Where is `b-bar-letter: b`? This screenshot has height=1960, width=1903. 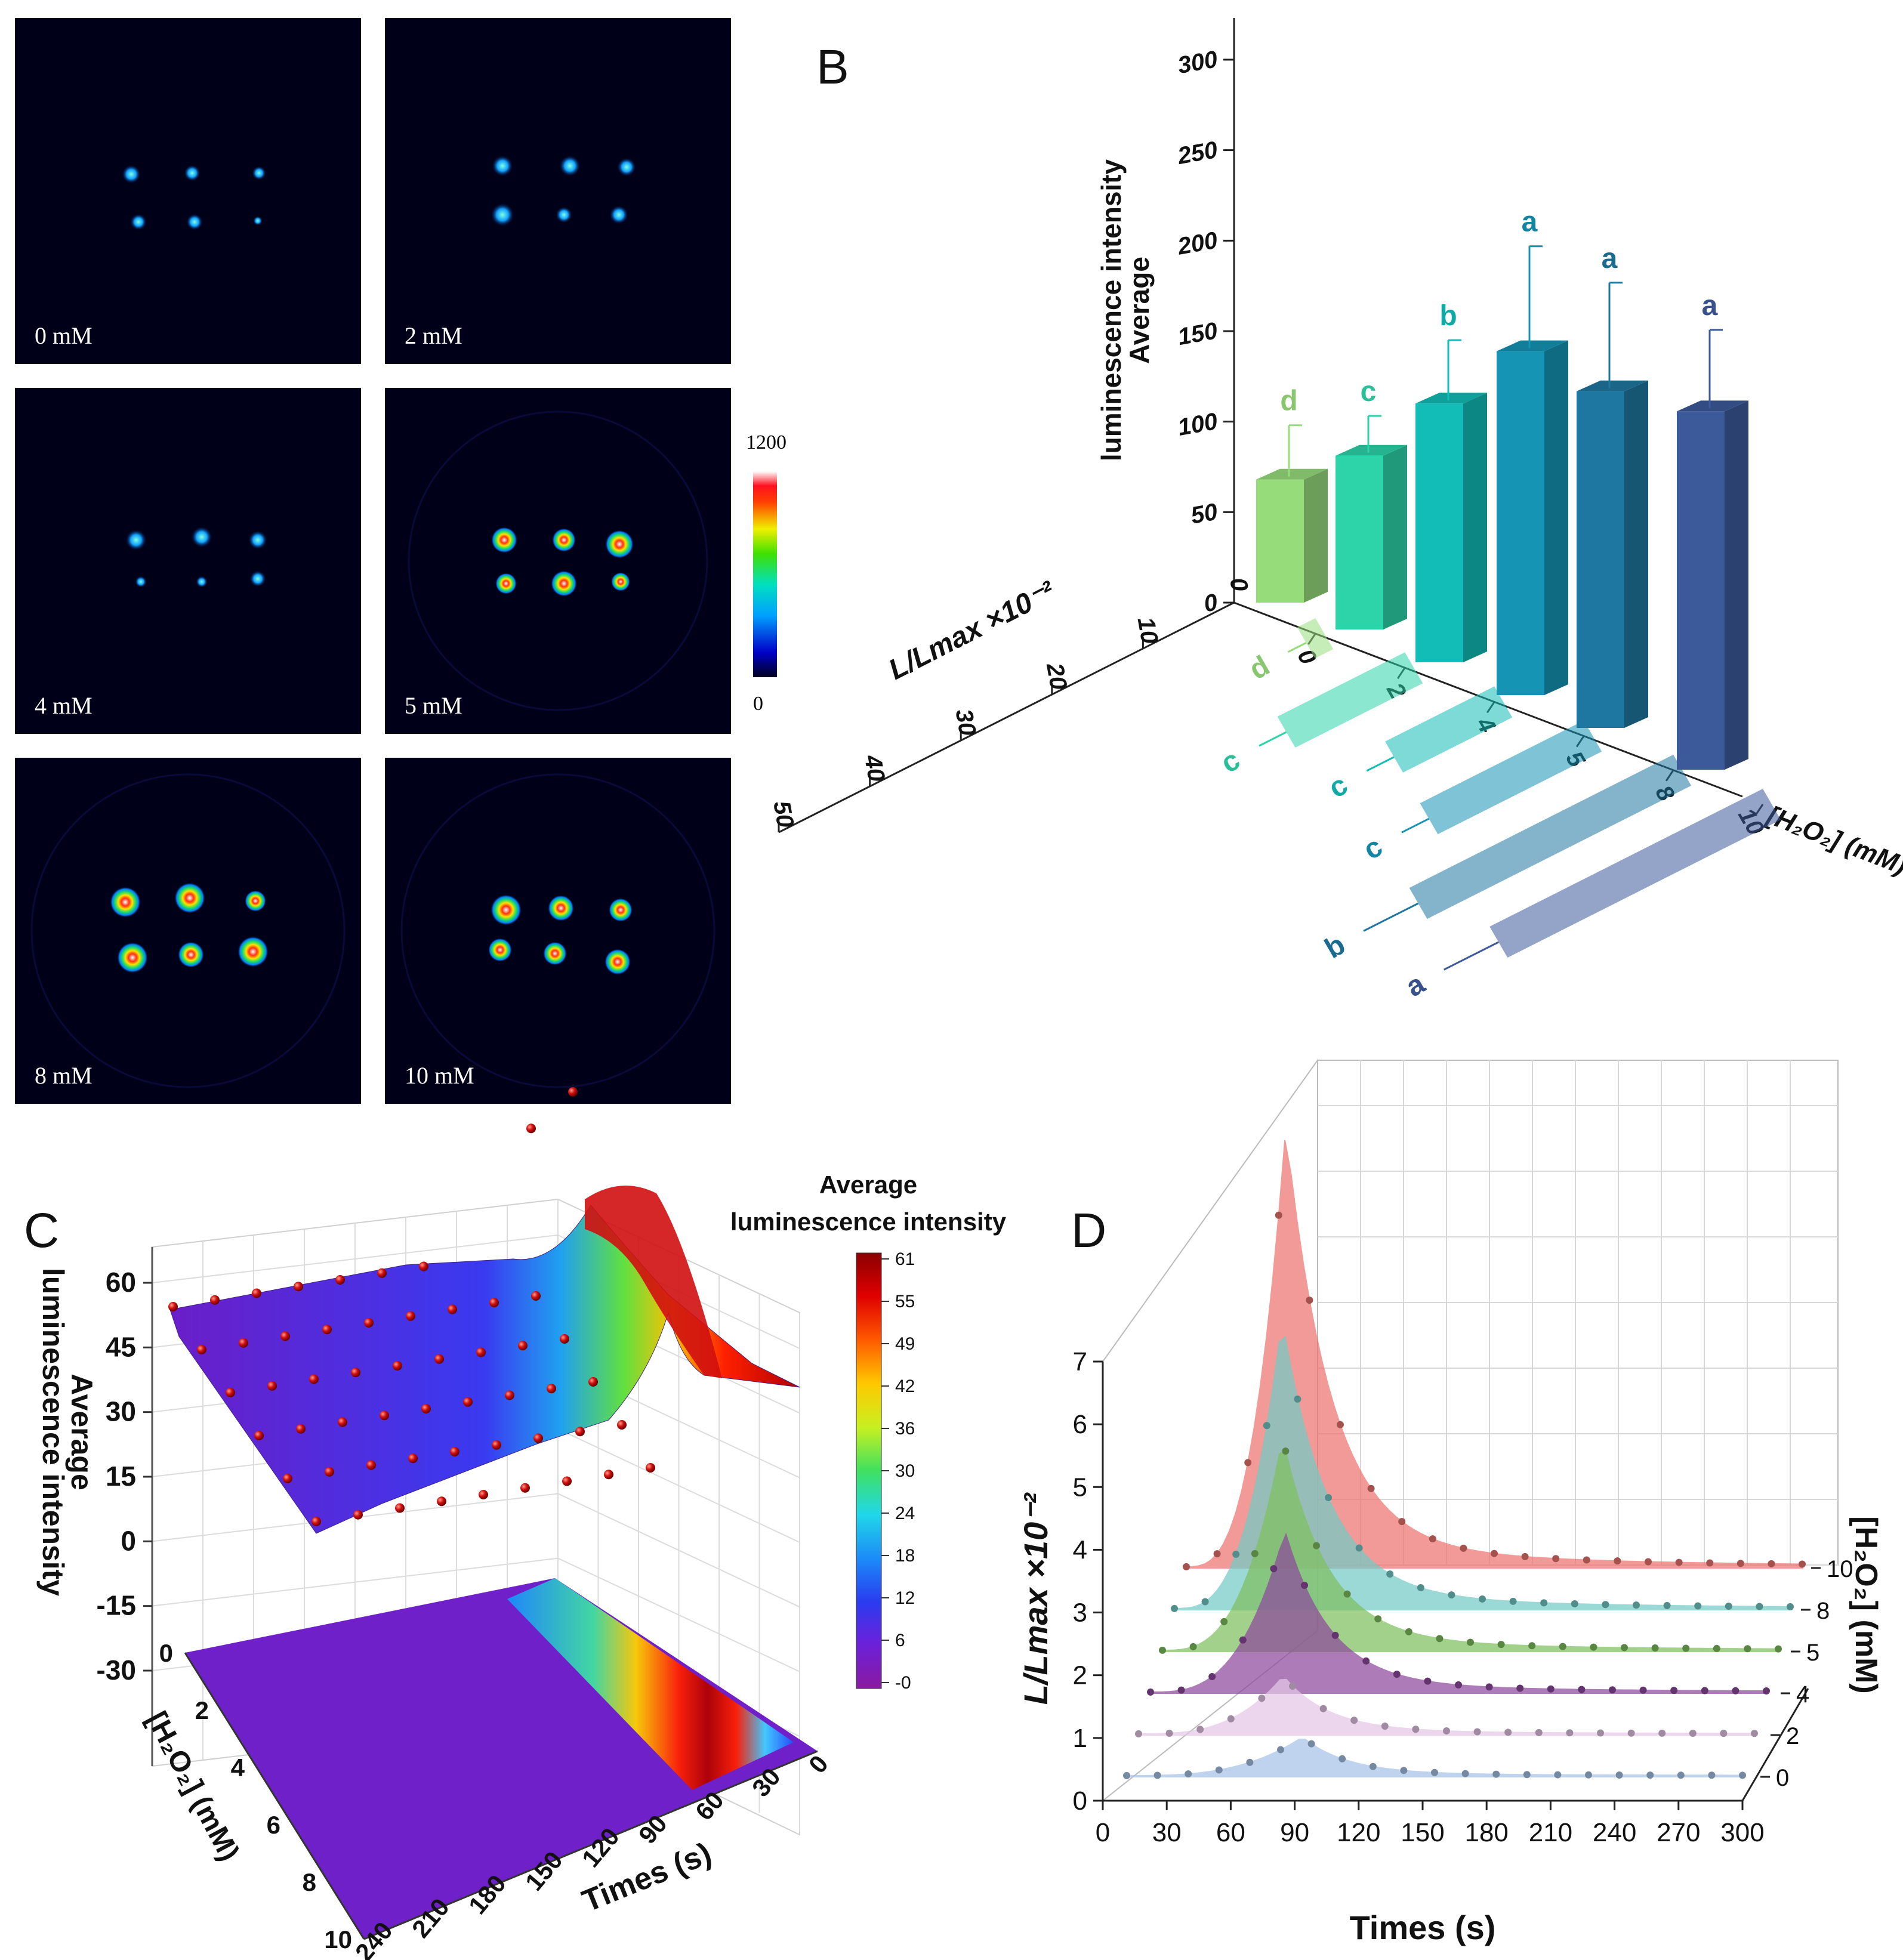 b-bar-letter: b is located at coordinates (1448, 316).